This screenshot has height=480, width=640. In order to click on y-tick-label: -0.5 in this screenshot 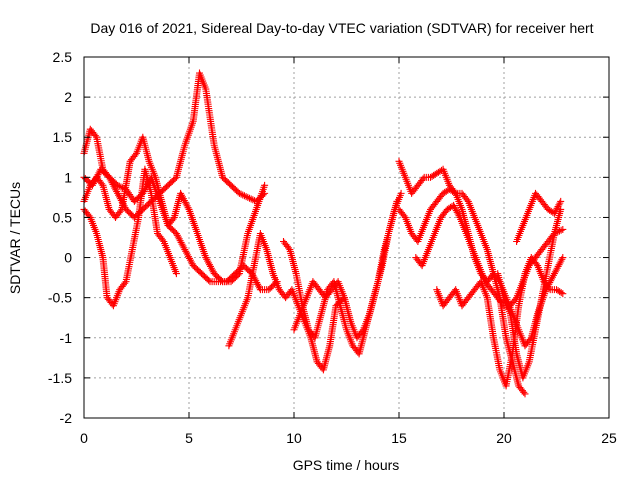, I will do `click(60, 298)`.